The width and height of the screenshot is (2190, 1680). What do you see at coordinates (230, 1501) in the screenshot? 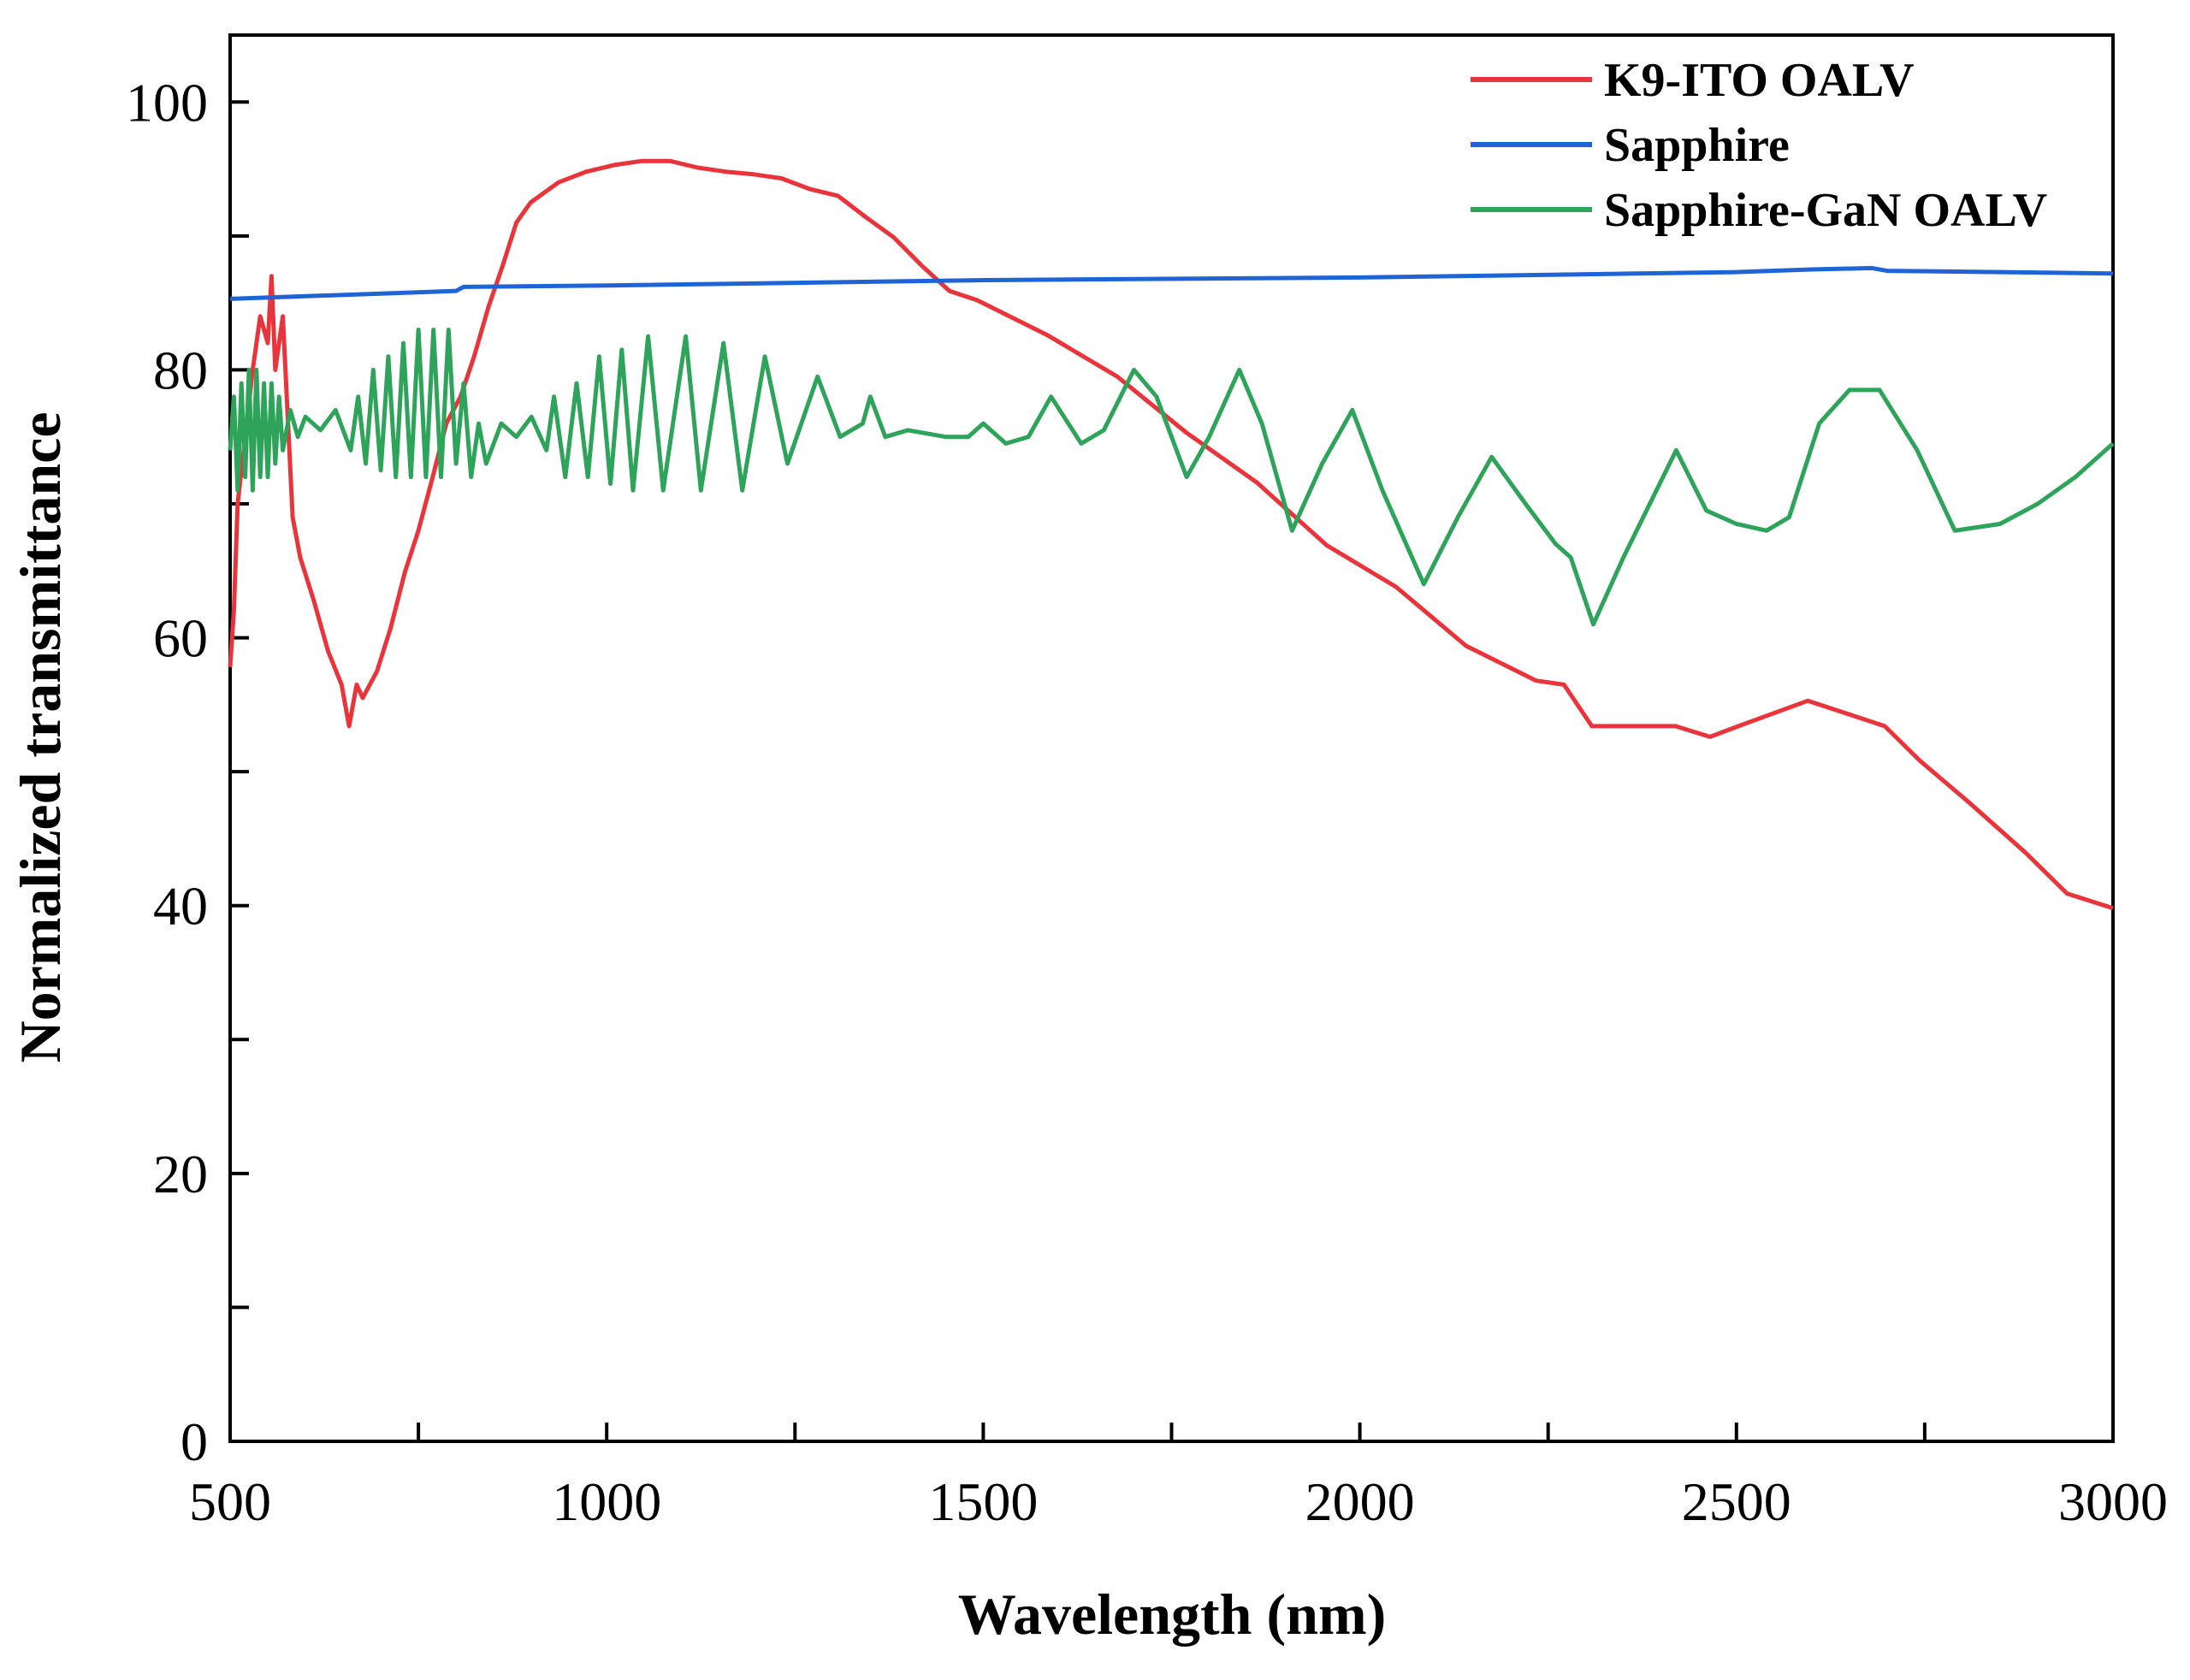
I see `x-tick-label: 500` at bounding box center [230, 1501].